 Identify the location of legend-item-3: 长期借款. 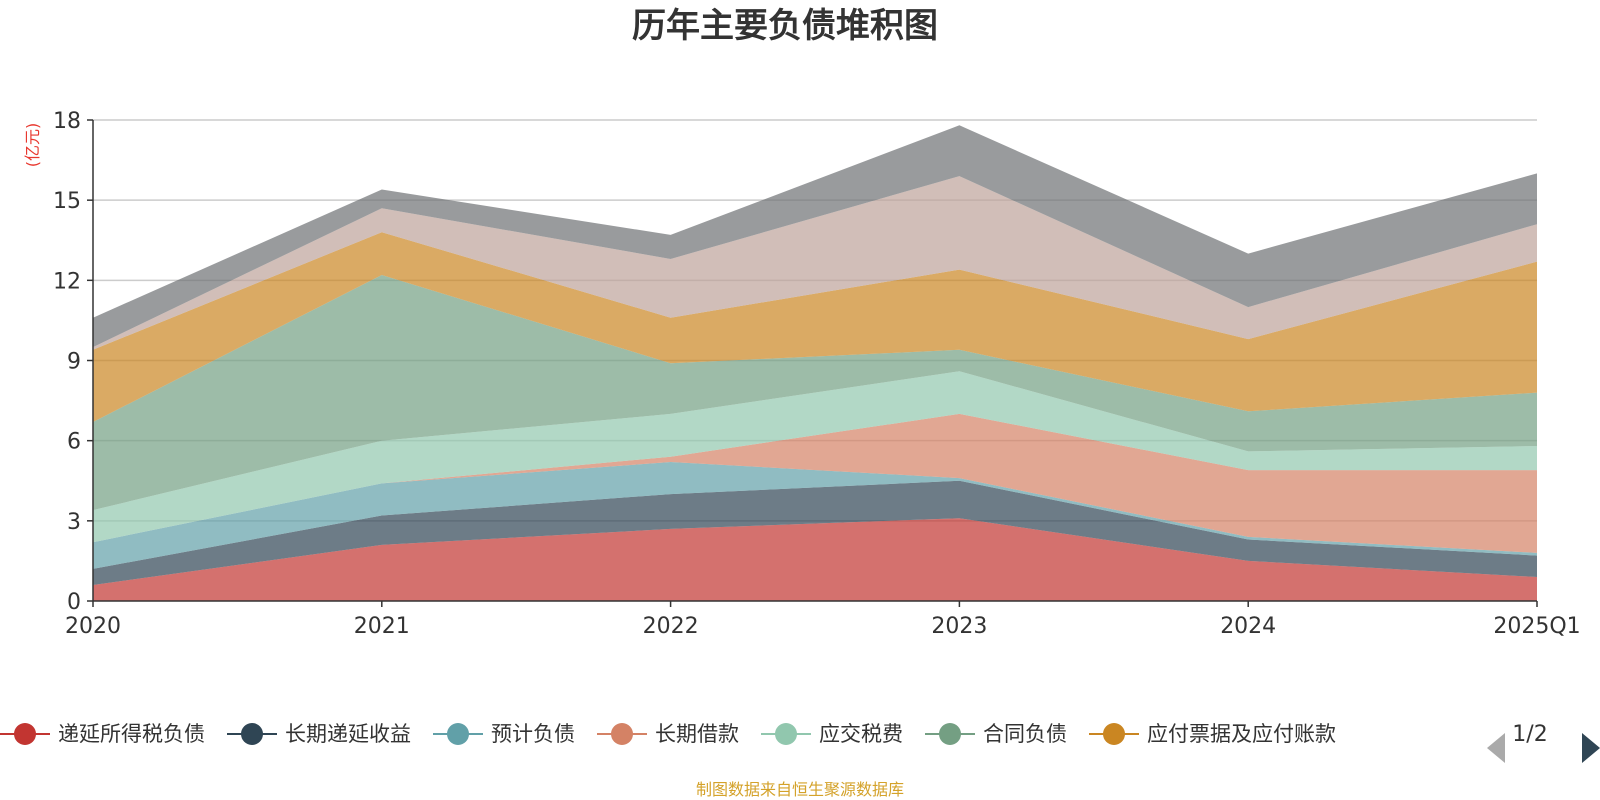
(668, 734).